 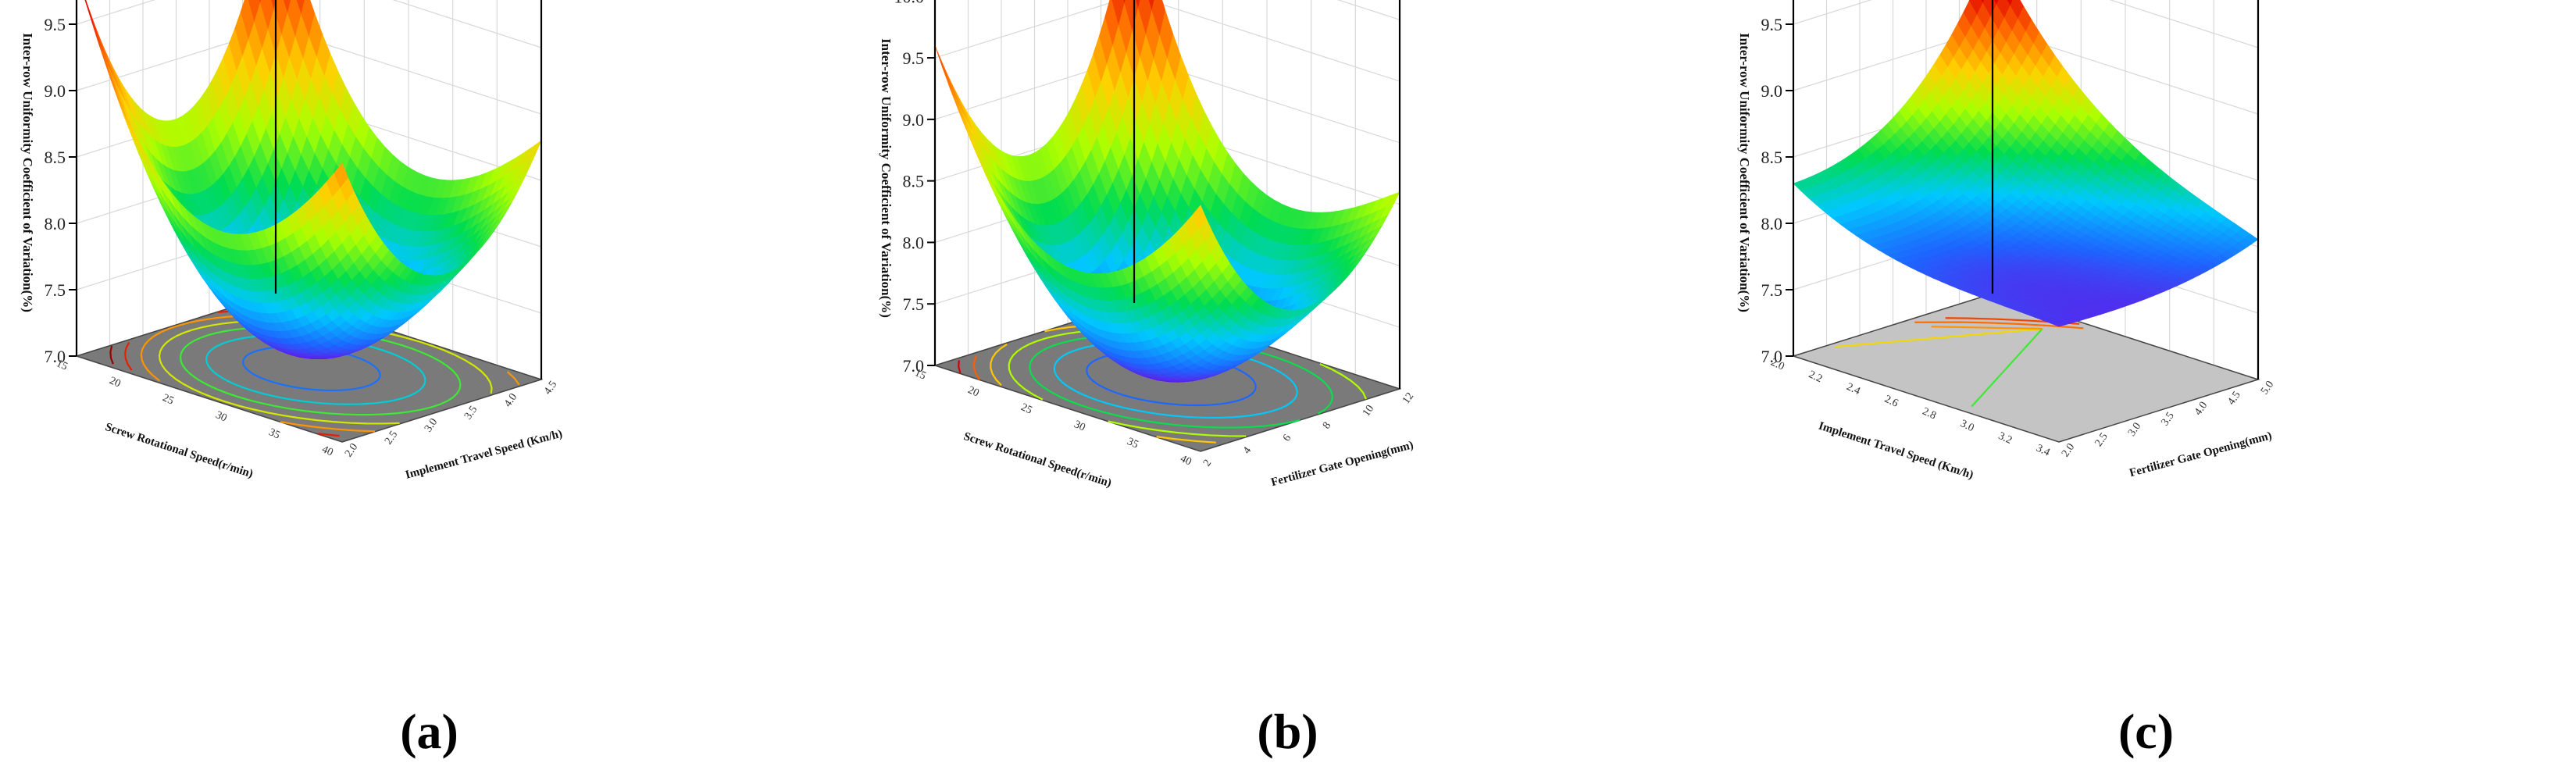 What do you see at coordinates (1207, 463) in the screenshot?
I see `y-tick-label: 2` at bounding box center [1207, 463].